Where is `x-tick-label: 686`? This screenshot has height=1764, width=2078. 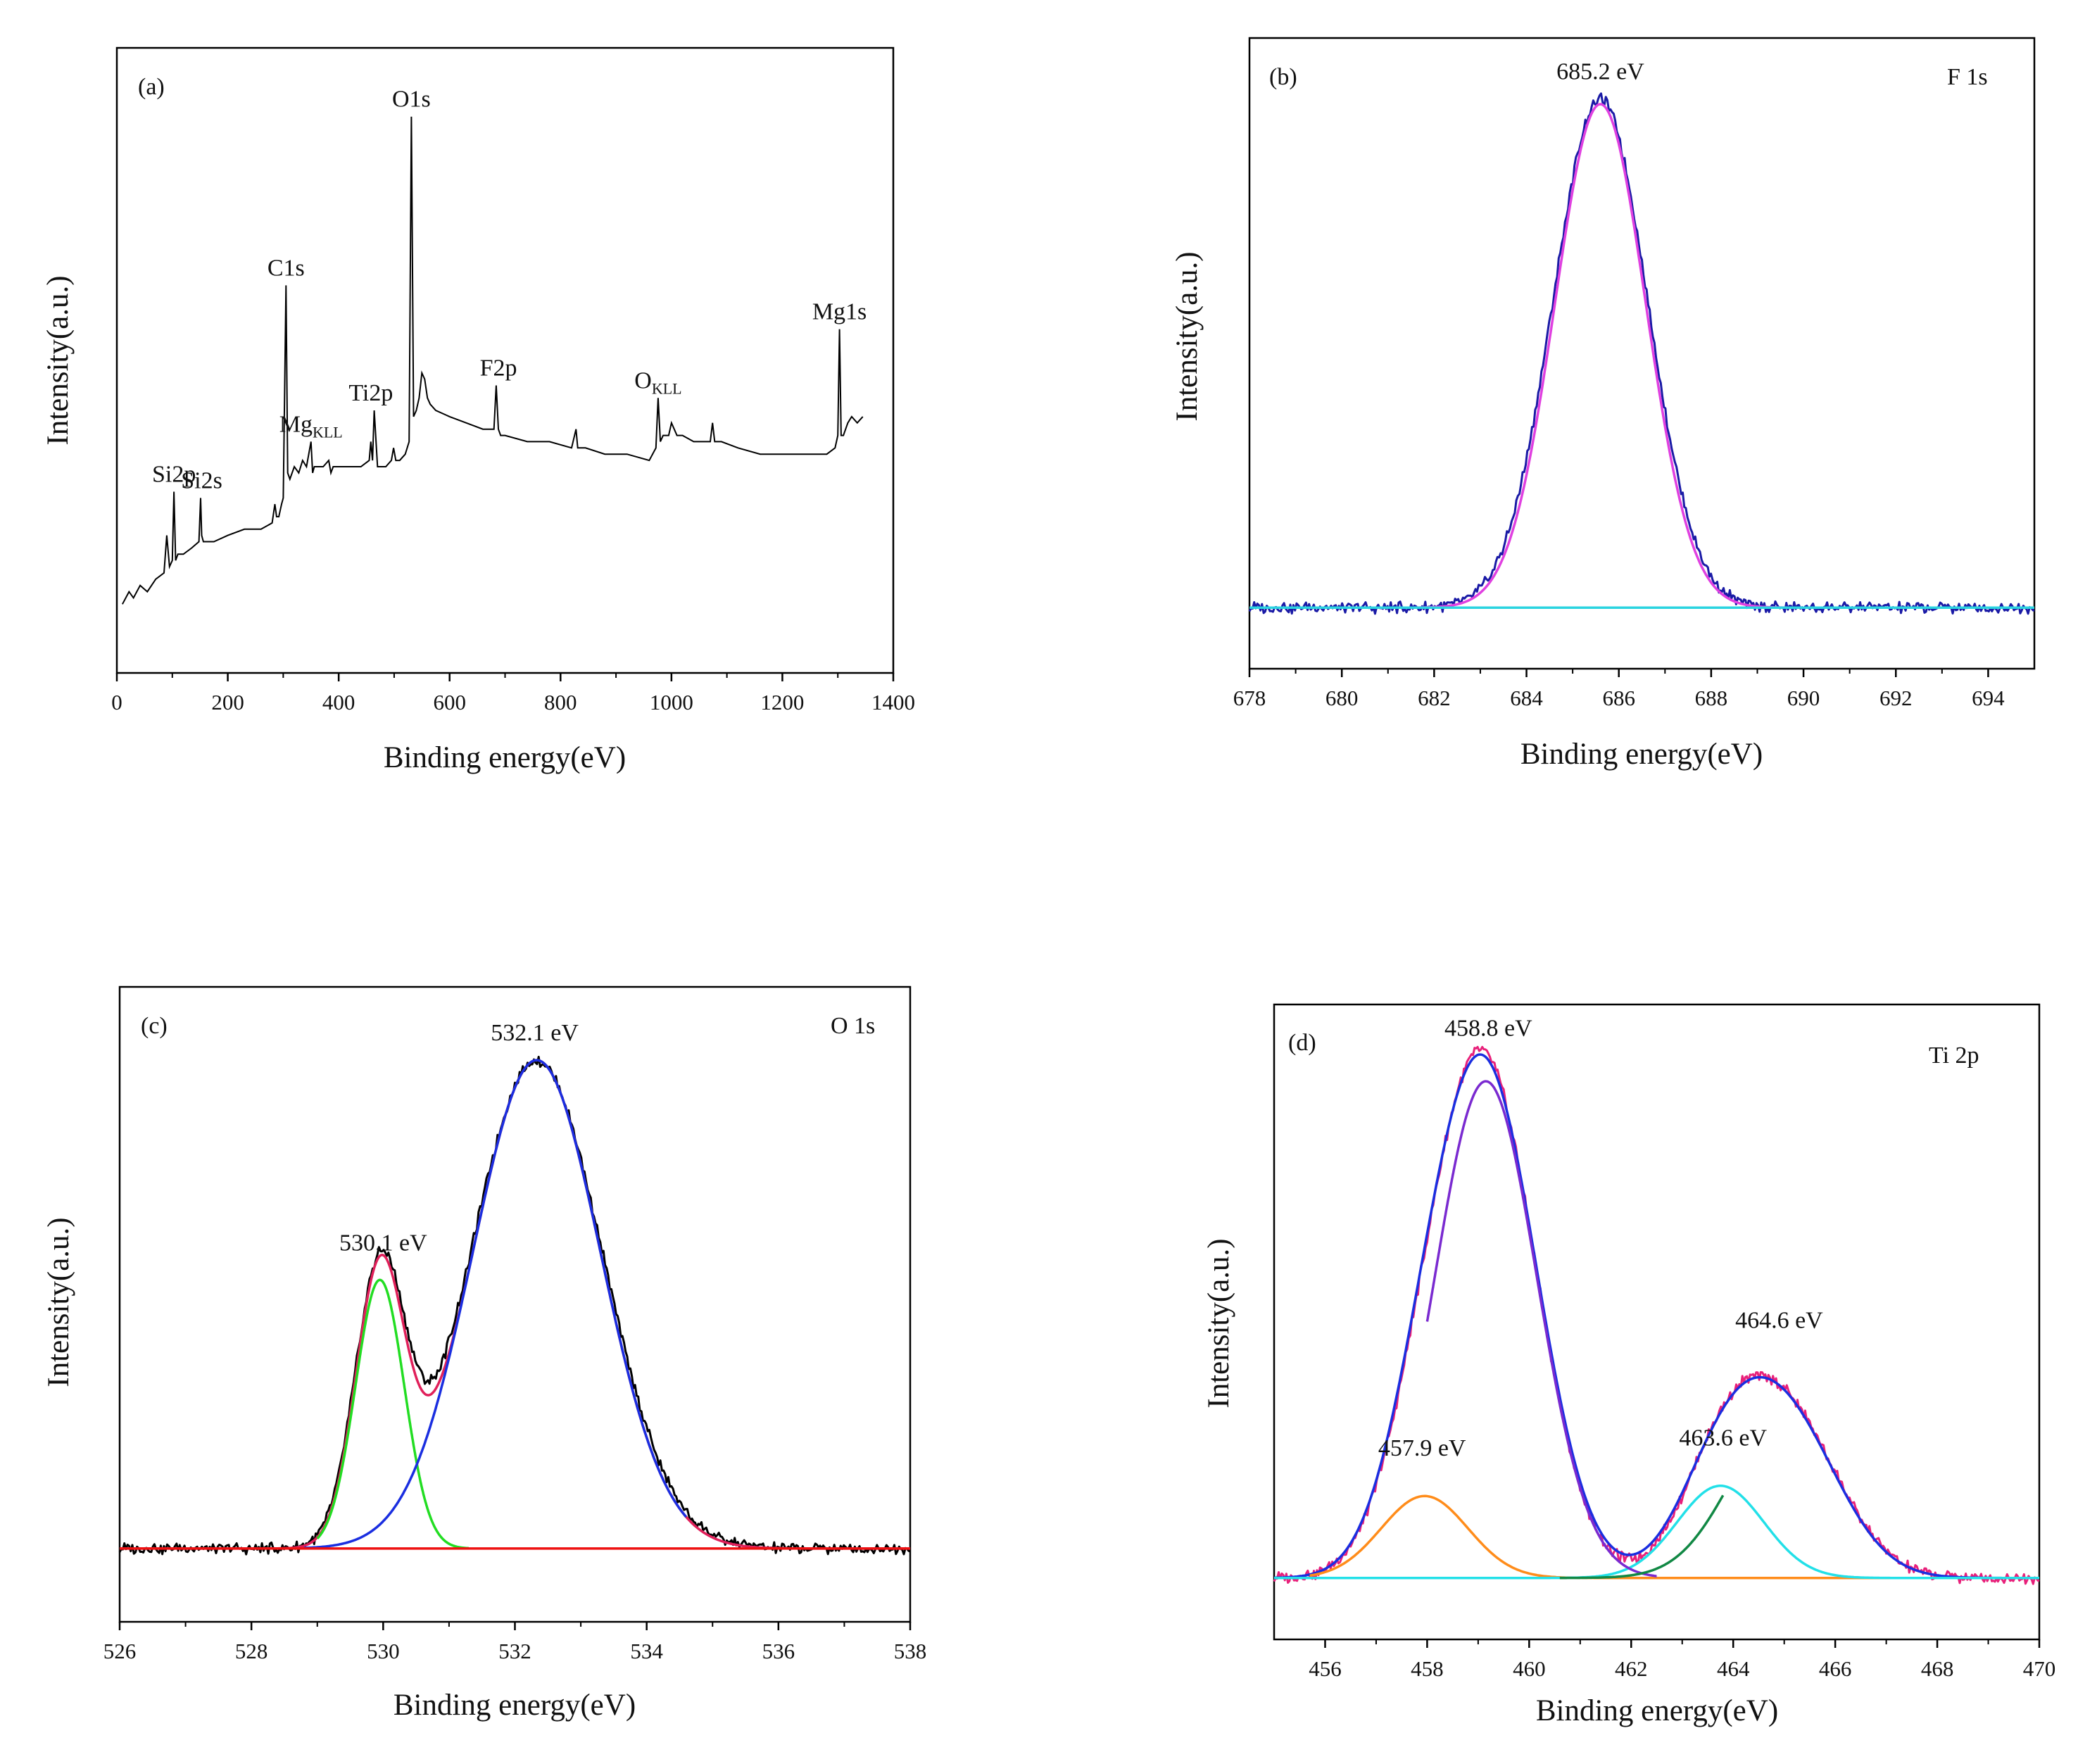
x-tick-label: 686 is located at coordinates (1618, 698).